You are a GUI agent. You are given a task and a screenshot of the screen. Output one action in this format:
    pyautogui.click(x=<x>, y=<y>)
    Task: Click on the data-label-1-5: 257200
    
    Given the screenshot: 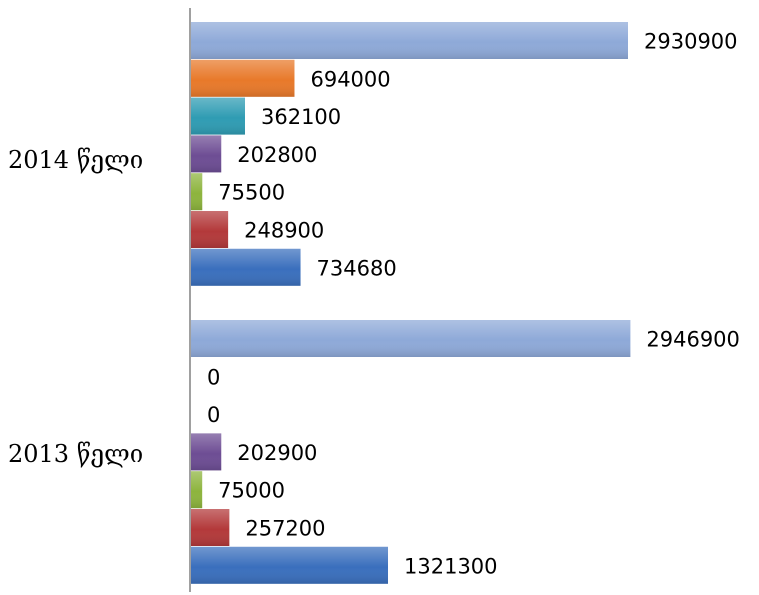 What is the action you would take?
    pyautogui.click(x=285, y=529)
    